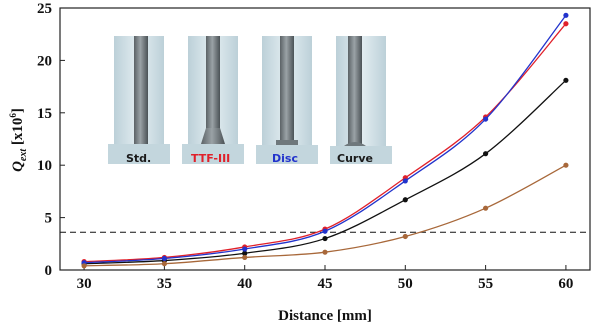 The image size is (605, 328). I want to click on y-axis-title-exp: 6, so click(13, 115).